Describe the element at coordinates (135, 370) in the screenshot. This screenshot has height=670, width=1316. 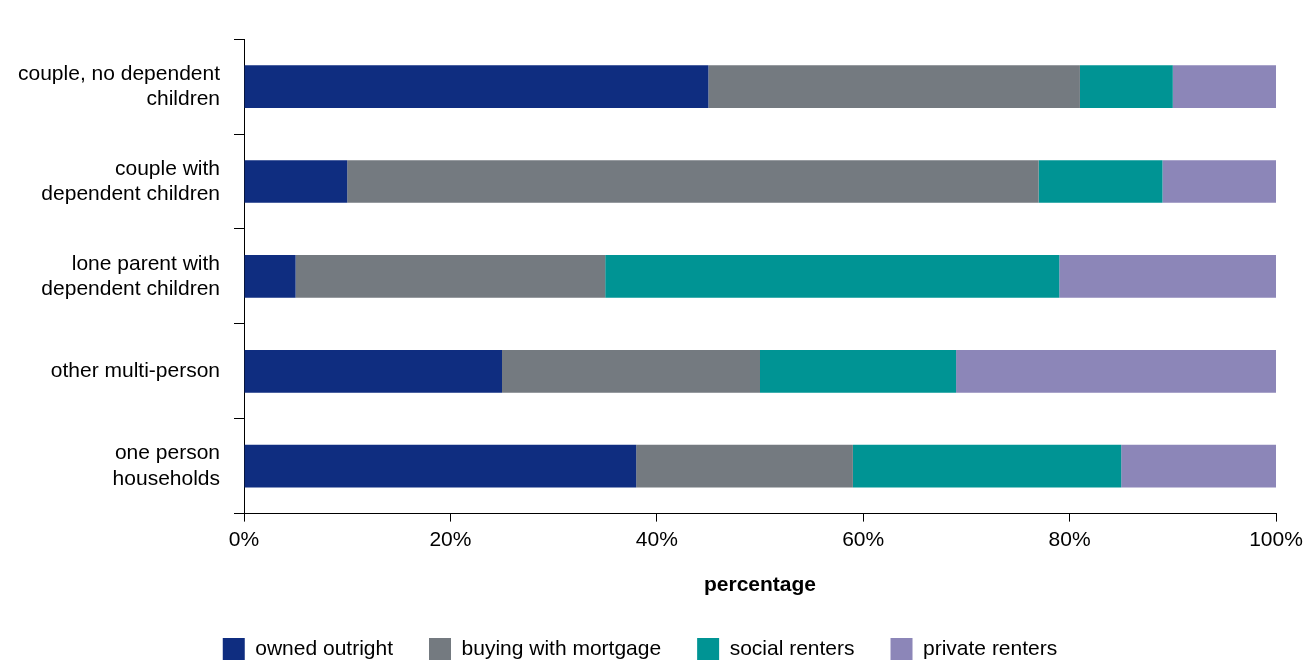
I see `y-tick-label: other multi-person` at that location.